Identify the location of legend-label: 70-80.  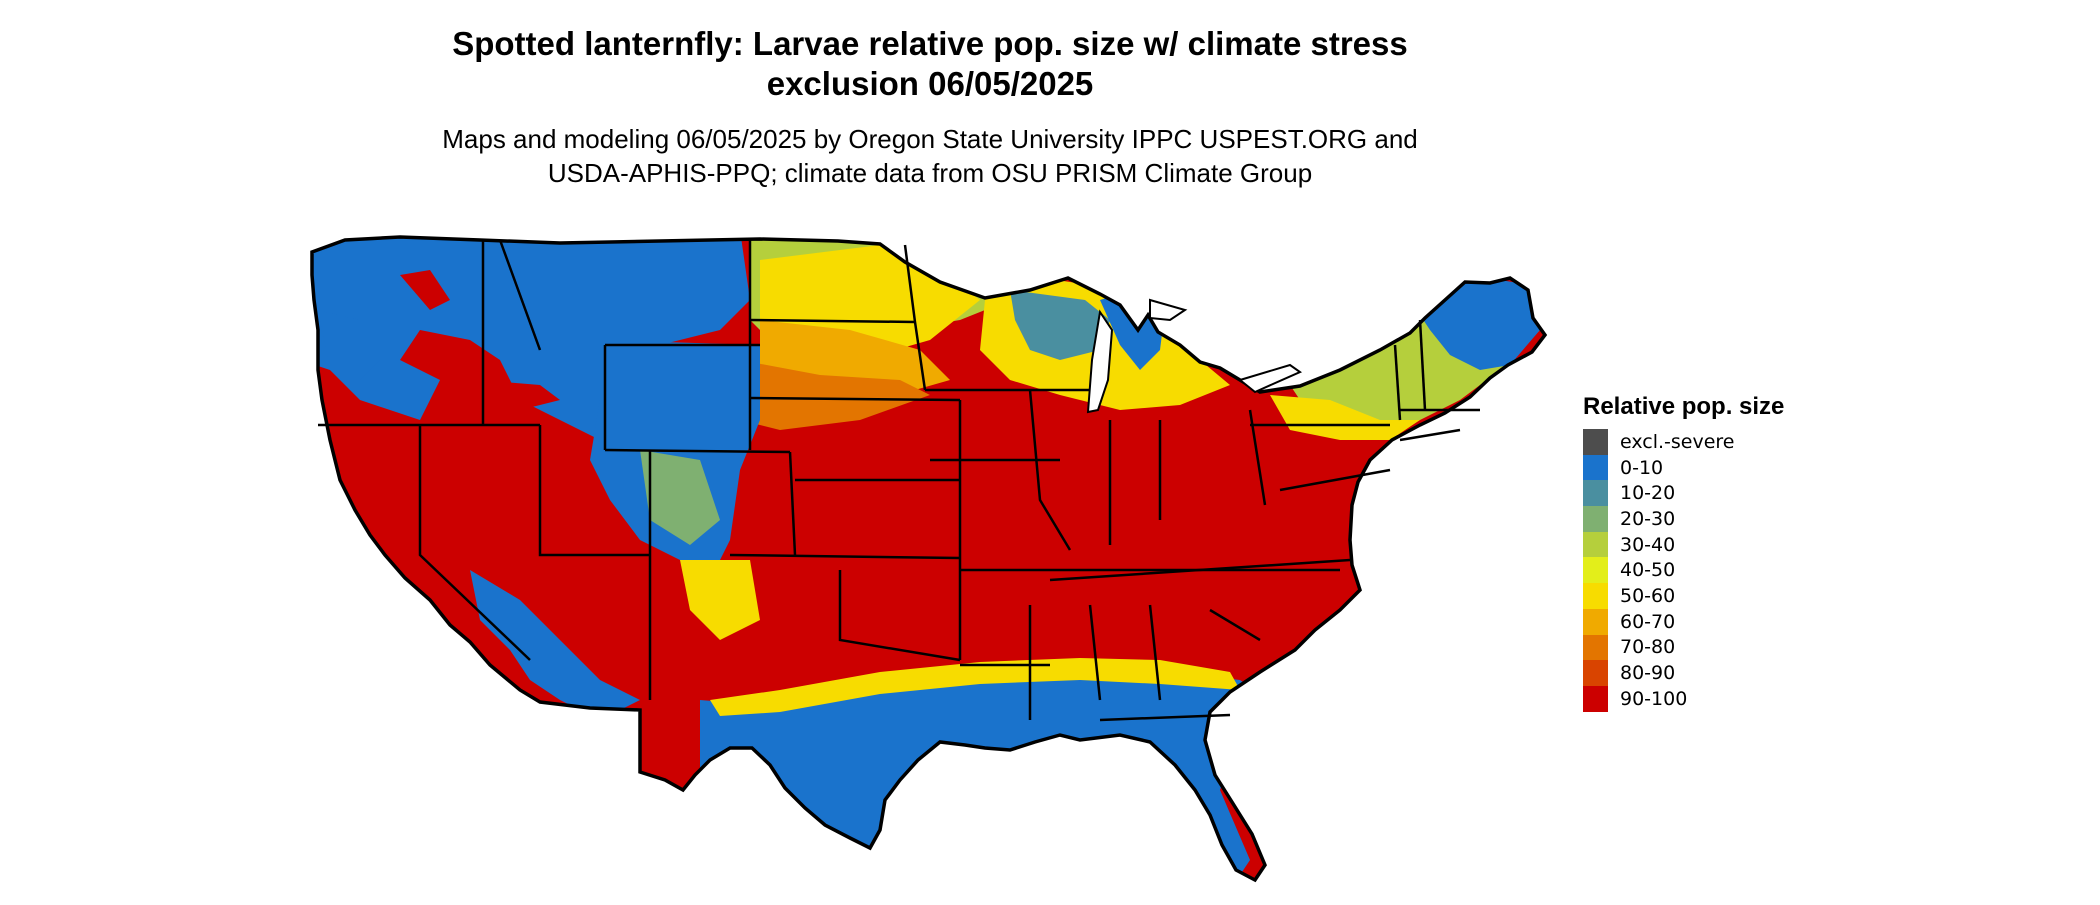
(1648, 647).